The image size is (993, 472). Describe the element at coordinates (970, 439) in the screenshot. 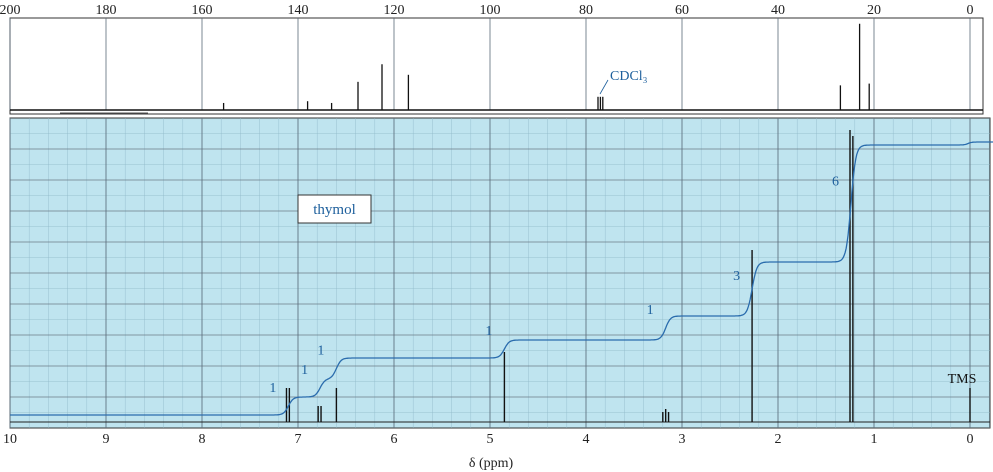

I see `h1-tick-label: 0` at that location.